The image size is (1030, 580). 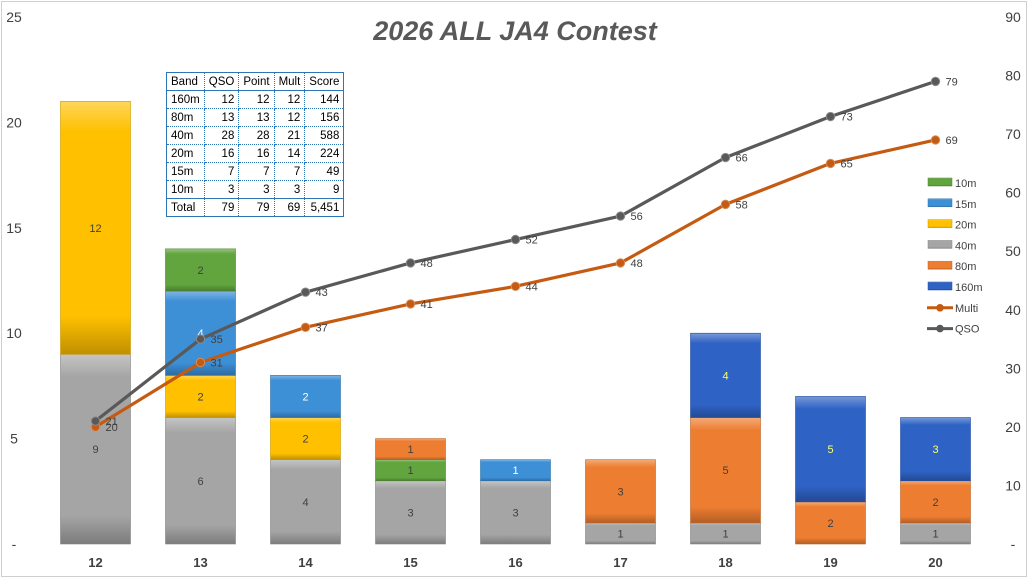 I want to click on table-row: 80m 13 13 12 156, so click(x=255, y=117).